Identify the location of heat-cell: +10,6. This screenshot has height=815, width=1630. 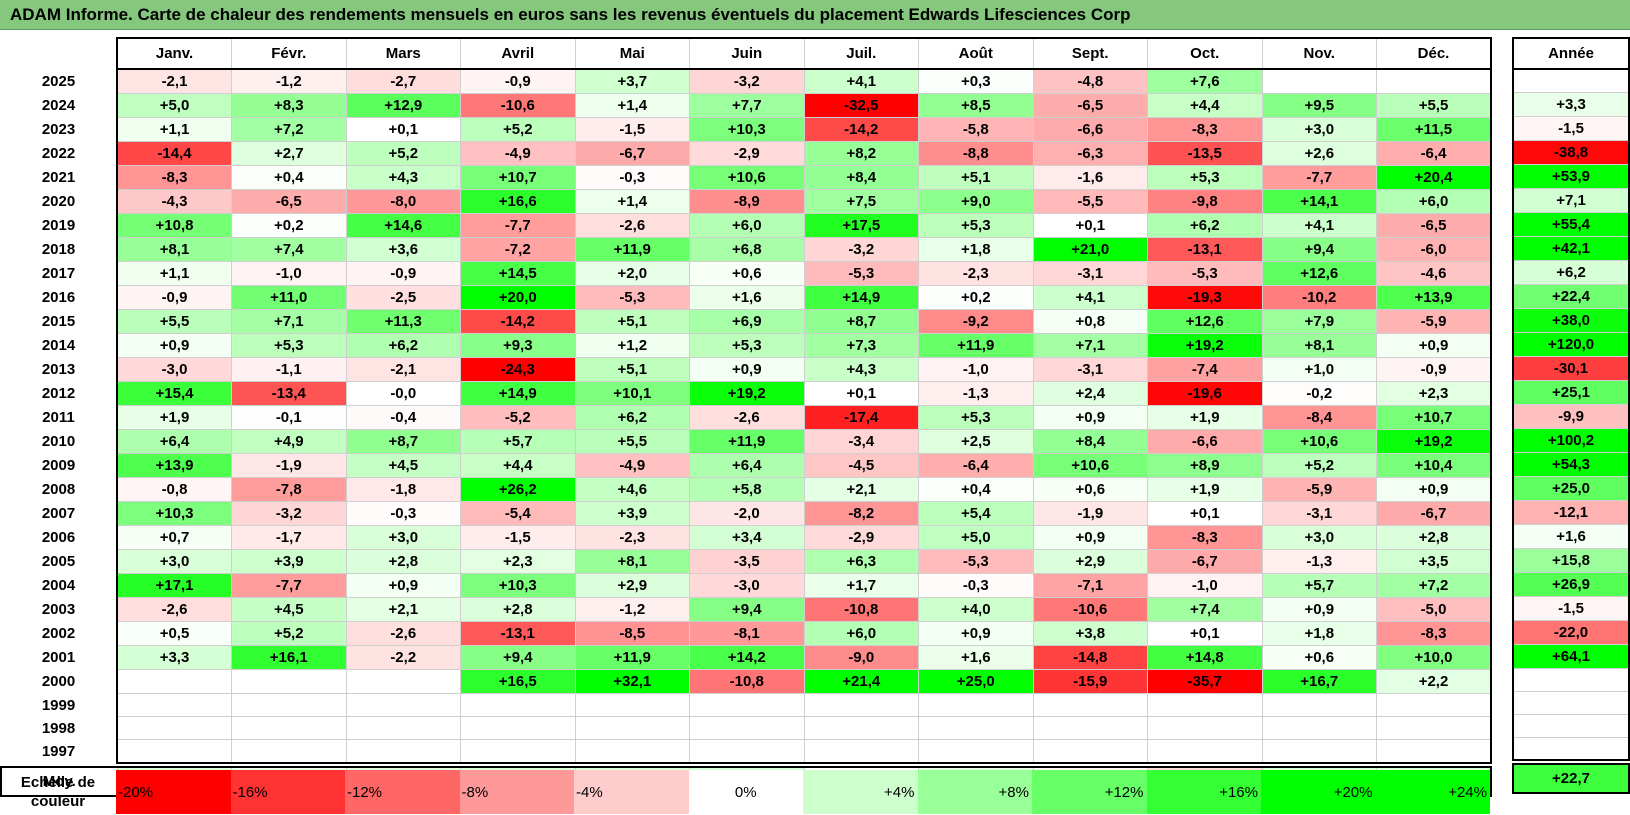
(1090, 465).